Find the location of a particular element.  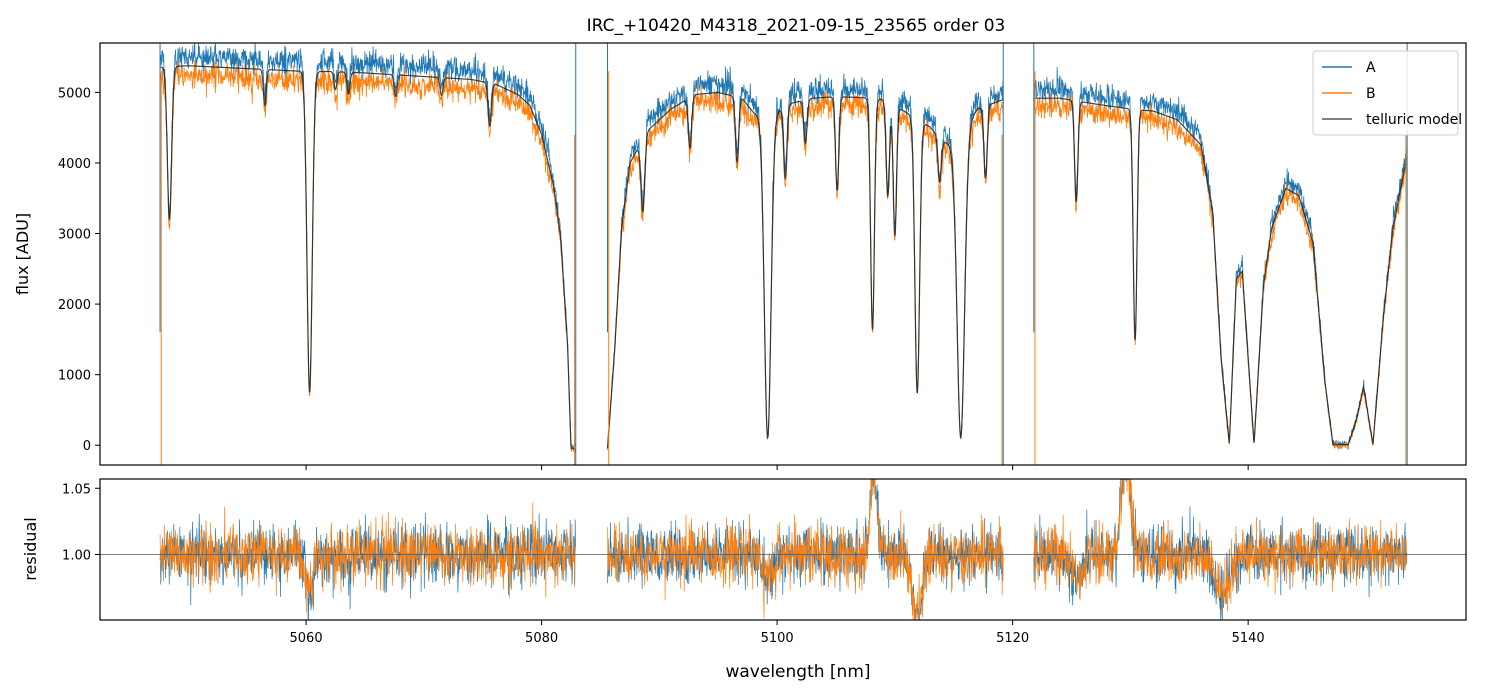

x-axis-label: wavelength [nm] is located at coordinates (797, 672).